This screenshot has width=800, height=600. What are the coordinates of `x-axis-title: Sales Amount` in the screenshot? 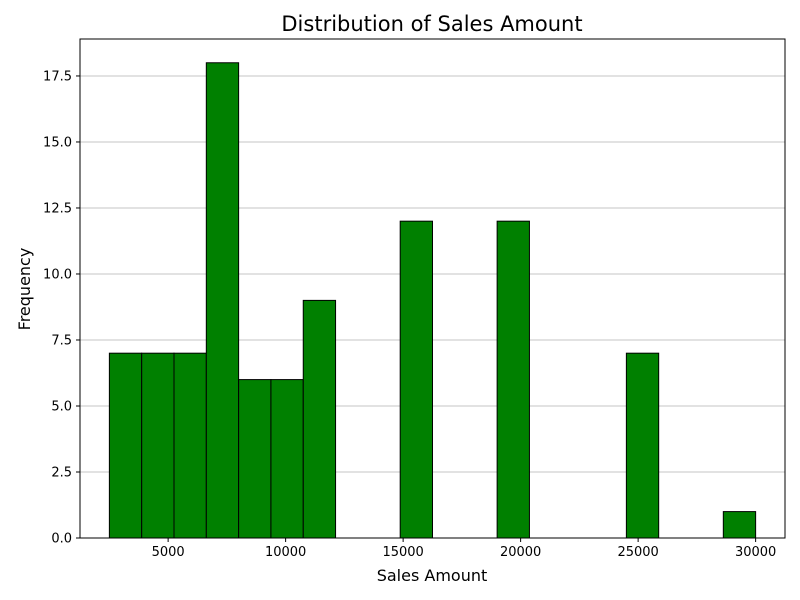 It's located at (432, 575).